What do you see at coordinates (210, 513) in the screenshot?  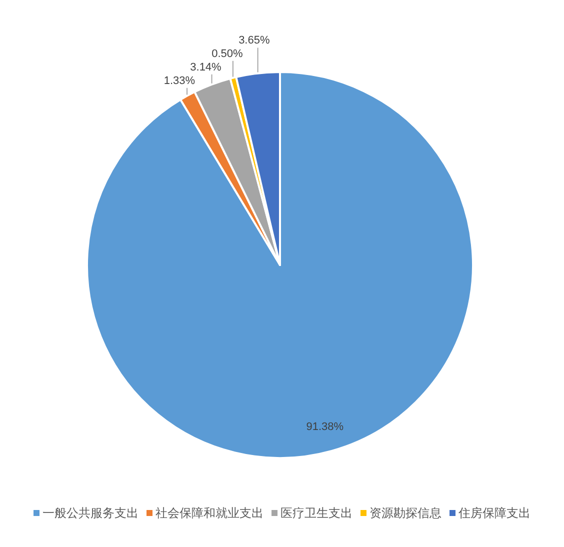 I see `legend-label: 社会保障和就业支出` at bounding box center [210, 513].